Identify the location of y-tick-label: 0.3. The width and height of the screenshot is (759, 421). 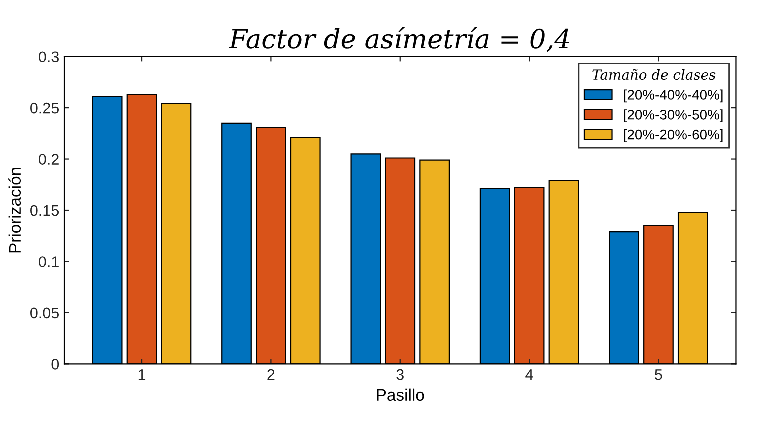
(49, 57).